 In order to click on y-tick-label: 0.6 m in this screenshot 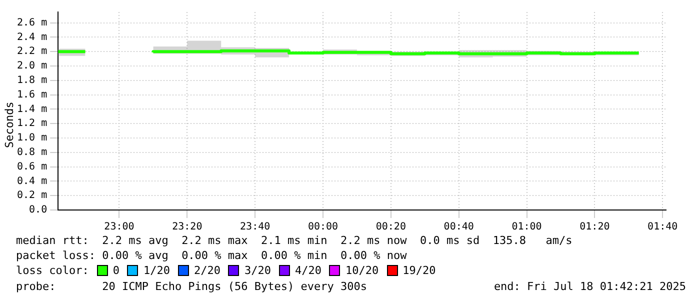, I will do `click(32, 166)`.